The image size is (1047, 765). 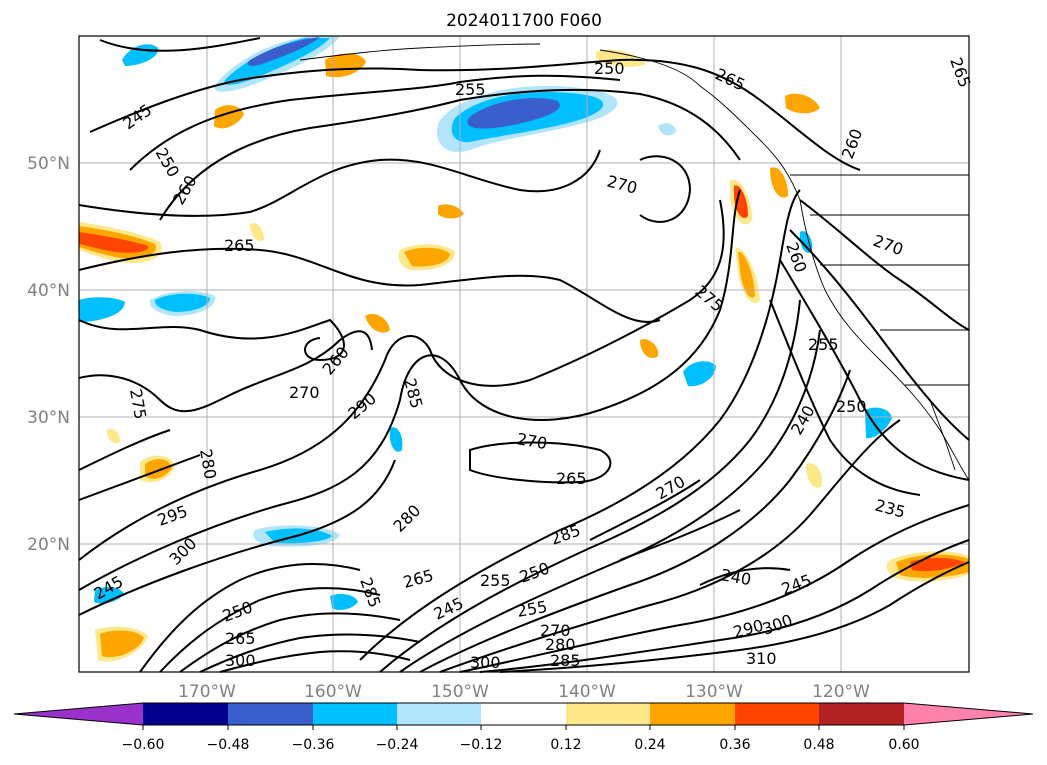 What do you see at coordinates (818, 745) in the screenshot?
I see `colorbar-tick-label: 0.48` at bounding box center [818, 745].